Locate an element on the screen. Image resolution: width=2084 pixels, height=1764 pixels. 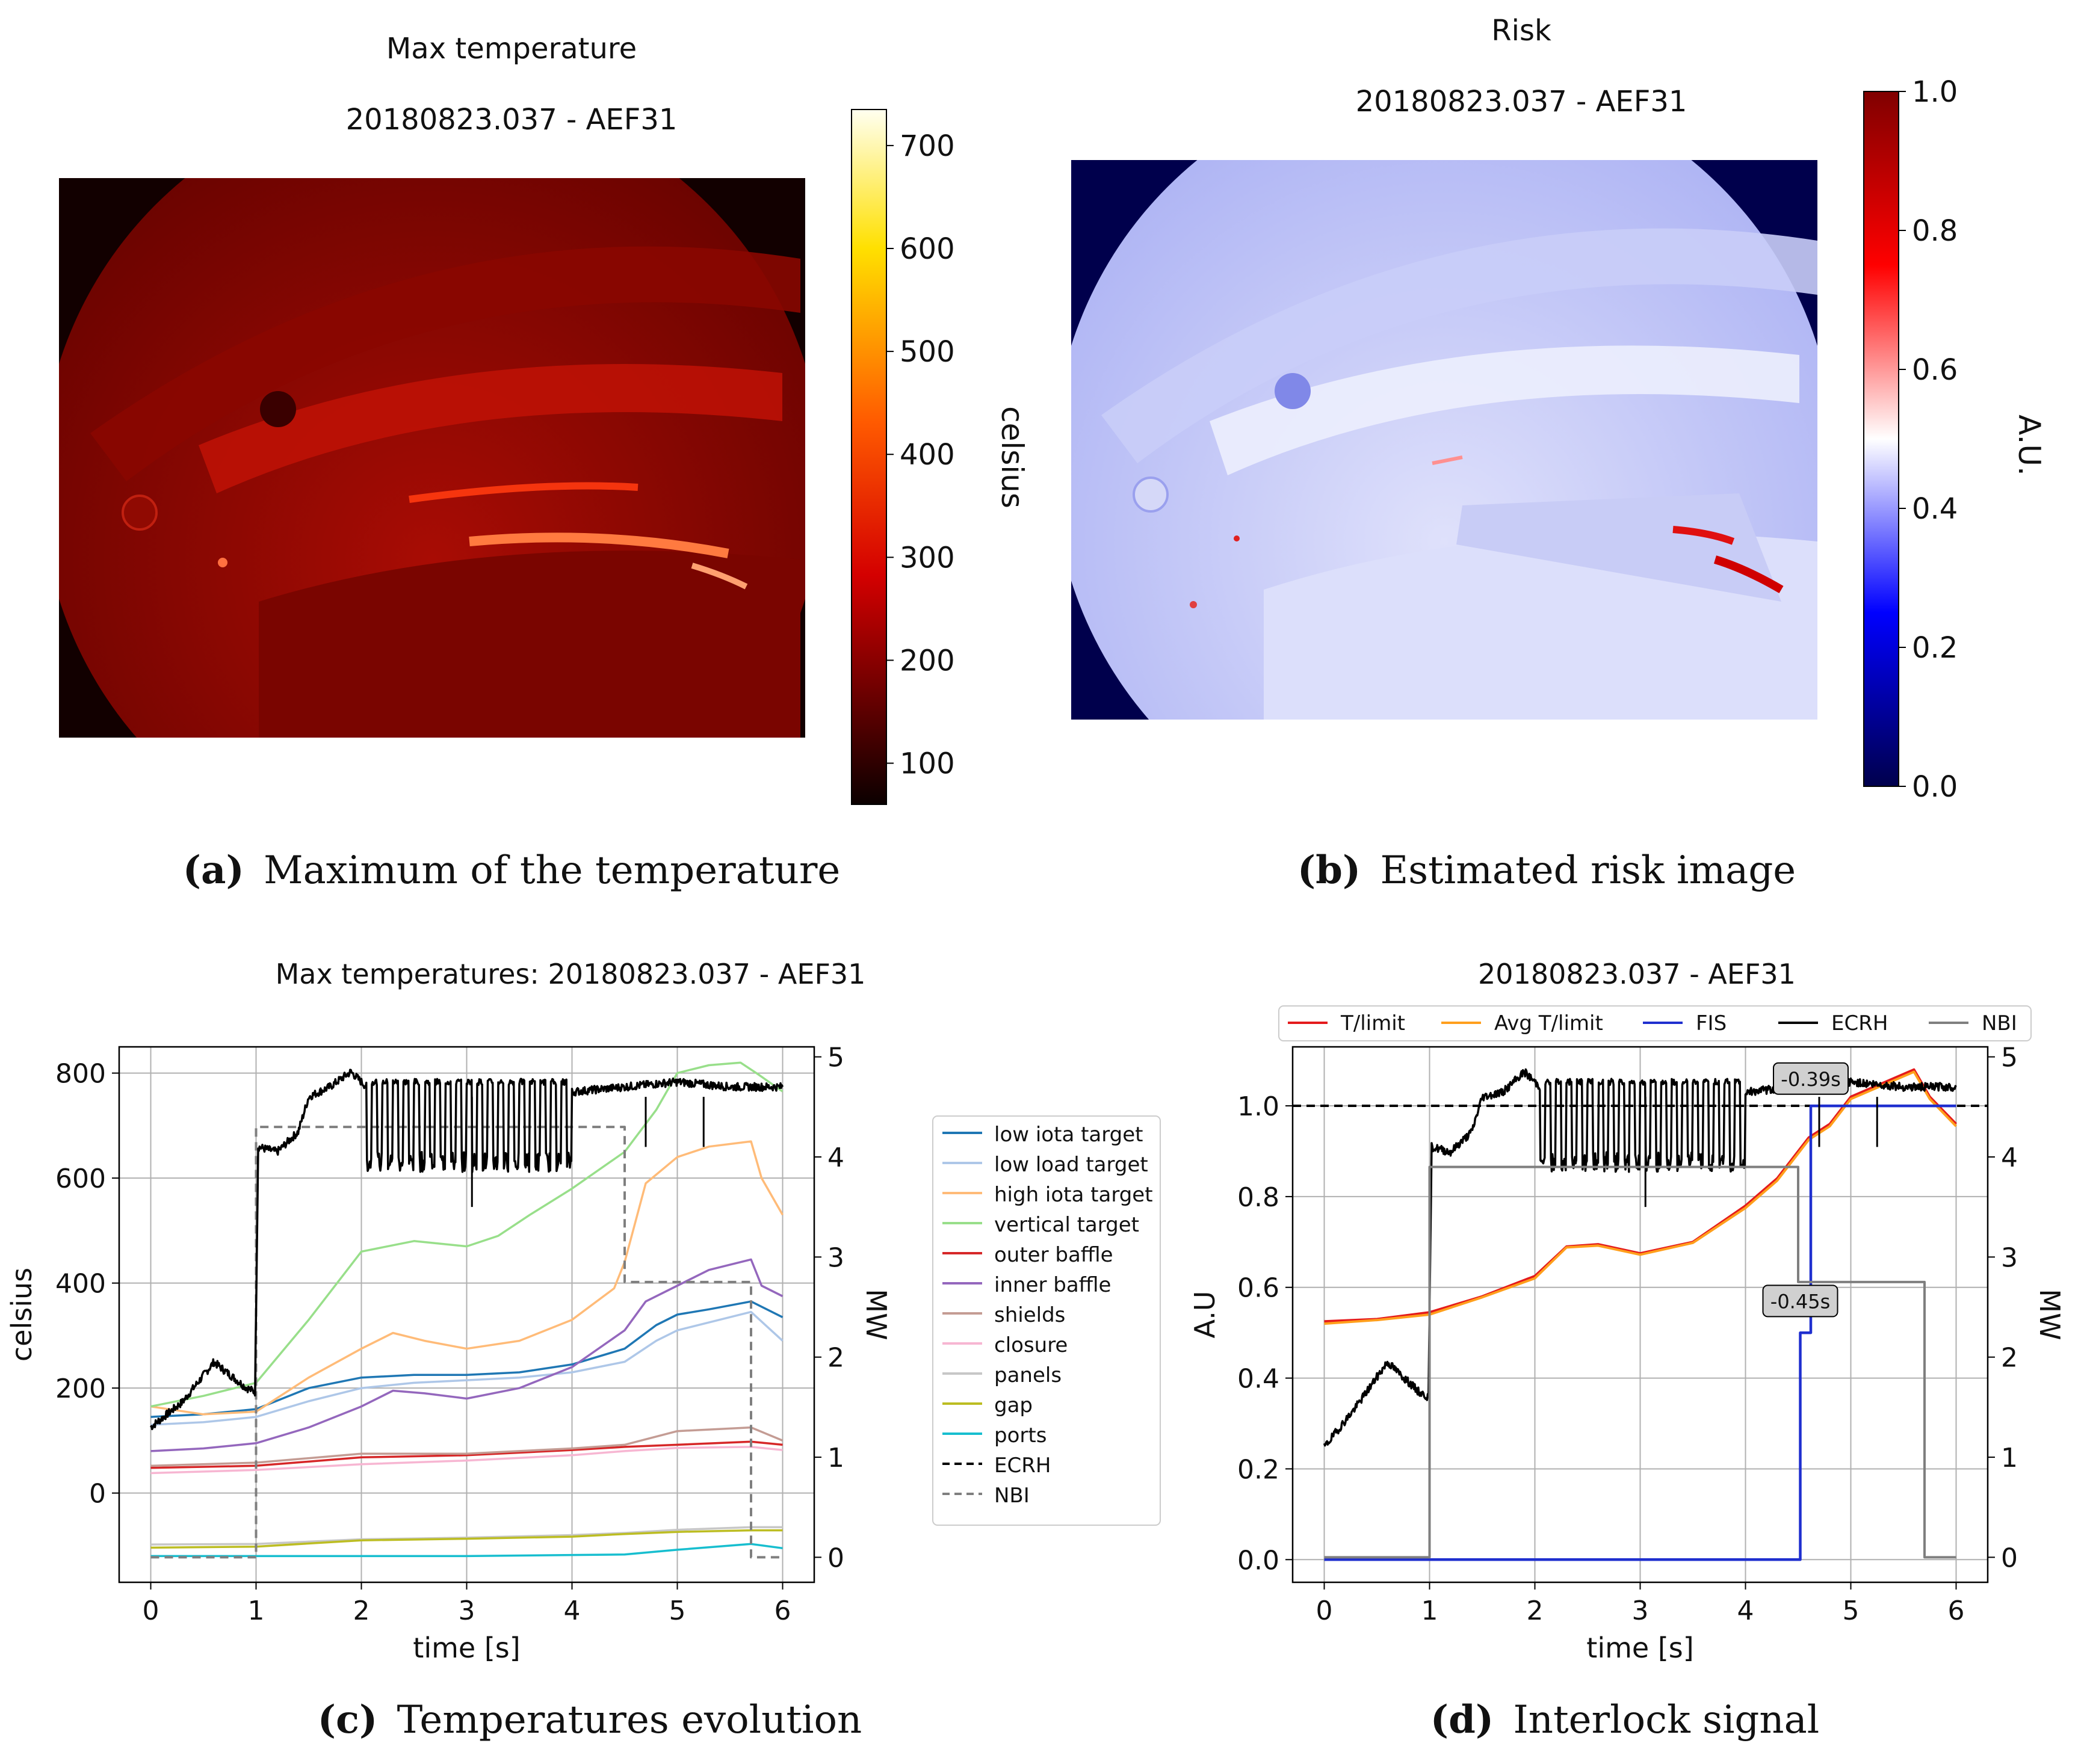
legend-label: gap is located at coordinates (1013, 1405).